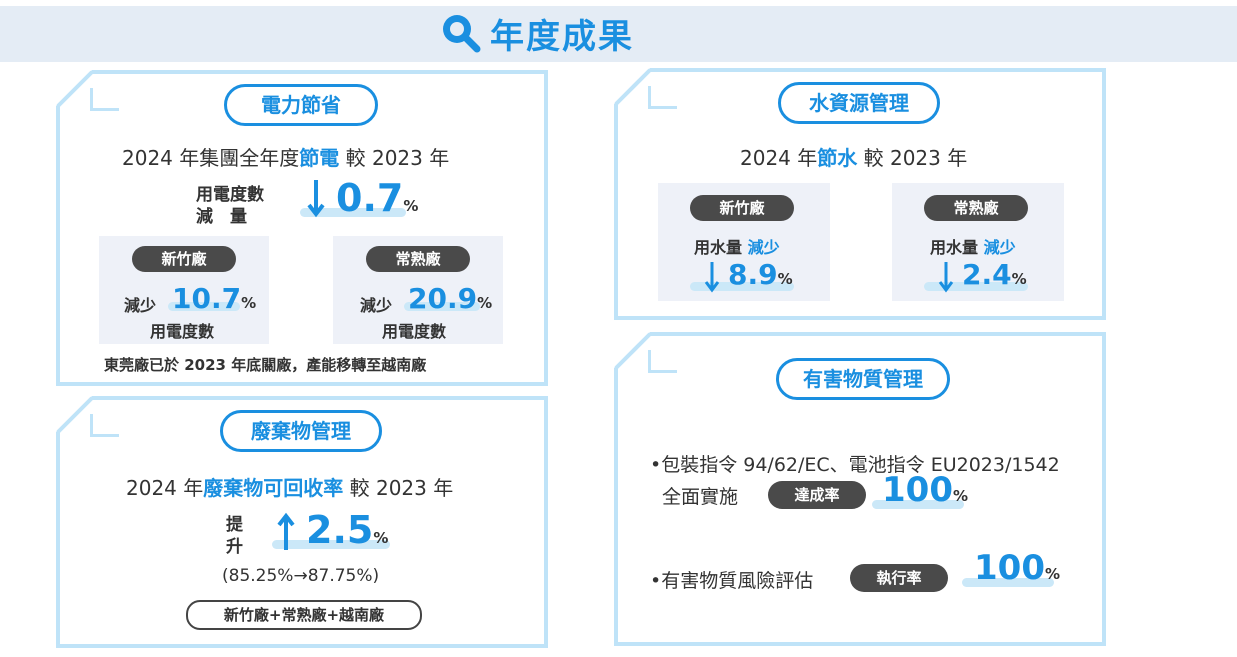 The width and height of the screenshot is (1237, 657). Describe the element at coordinates (976, 208) in the screenshot. I see `water-plant-tag-changshu: 常熟廠` at that location.